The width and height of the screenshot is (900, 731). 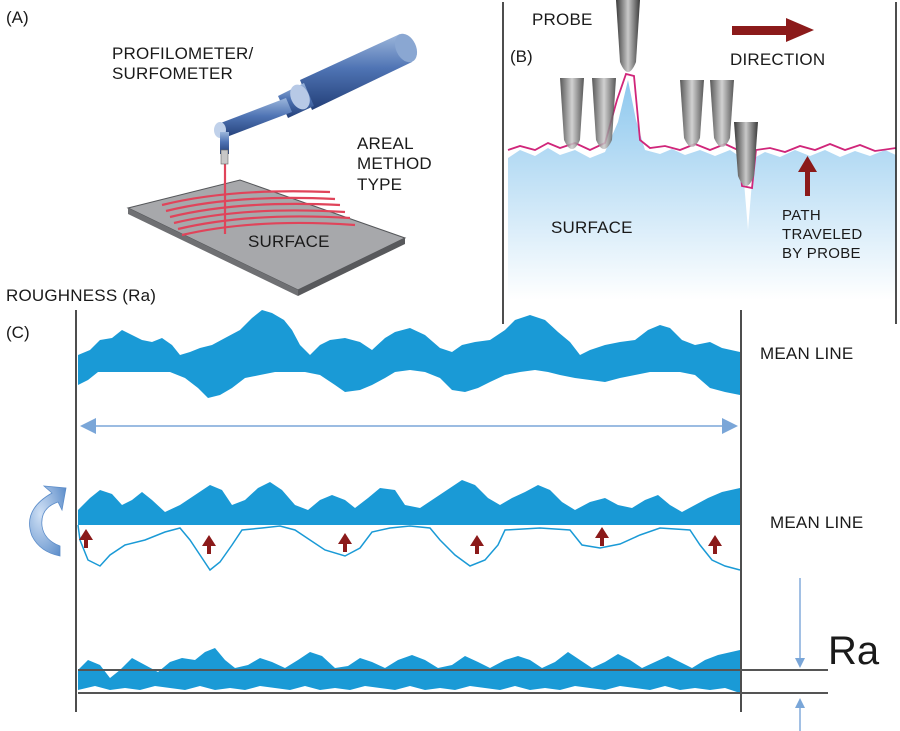 What do you see at coordinates (258, 213) in the screenshot?
I see `areal-scan-lines` at bounding box center [258, 213].